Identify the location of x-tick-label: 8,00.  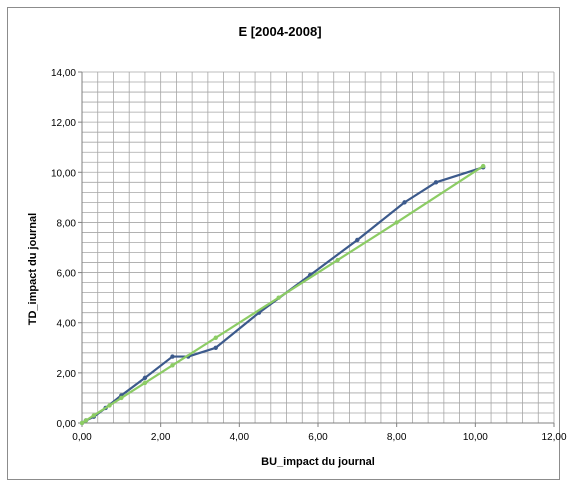
(397, 437).